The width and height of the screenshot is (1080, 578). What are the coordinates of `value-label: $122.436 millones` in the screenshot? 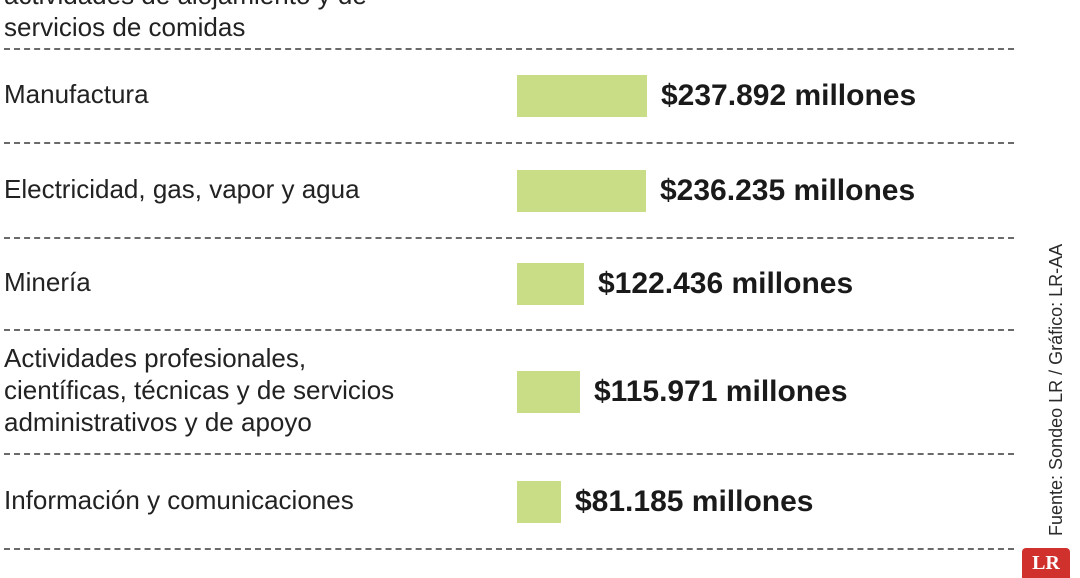 It's located at (726, 283).